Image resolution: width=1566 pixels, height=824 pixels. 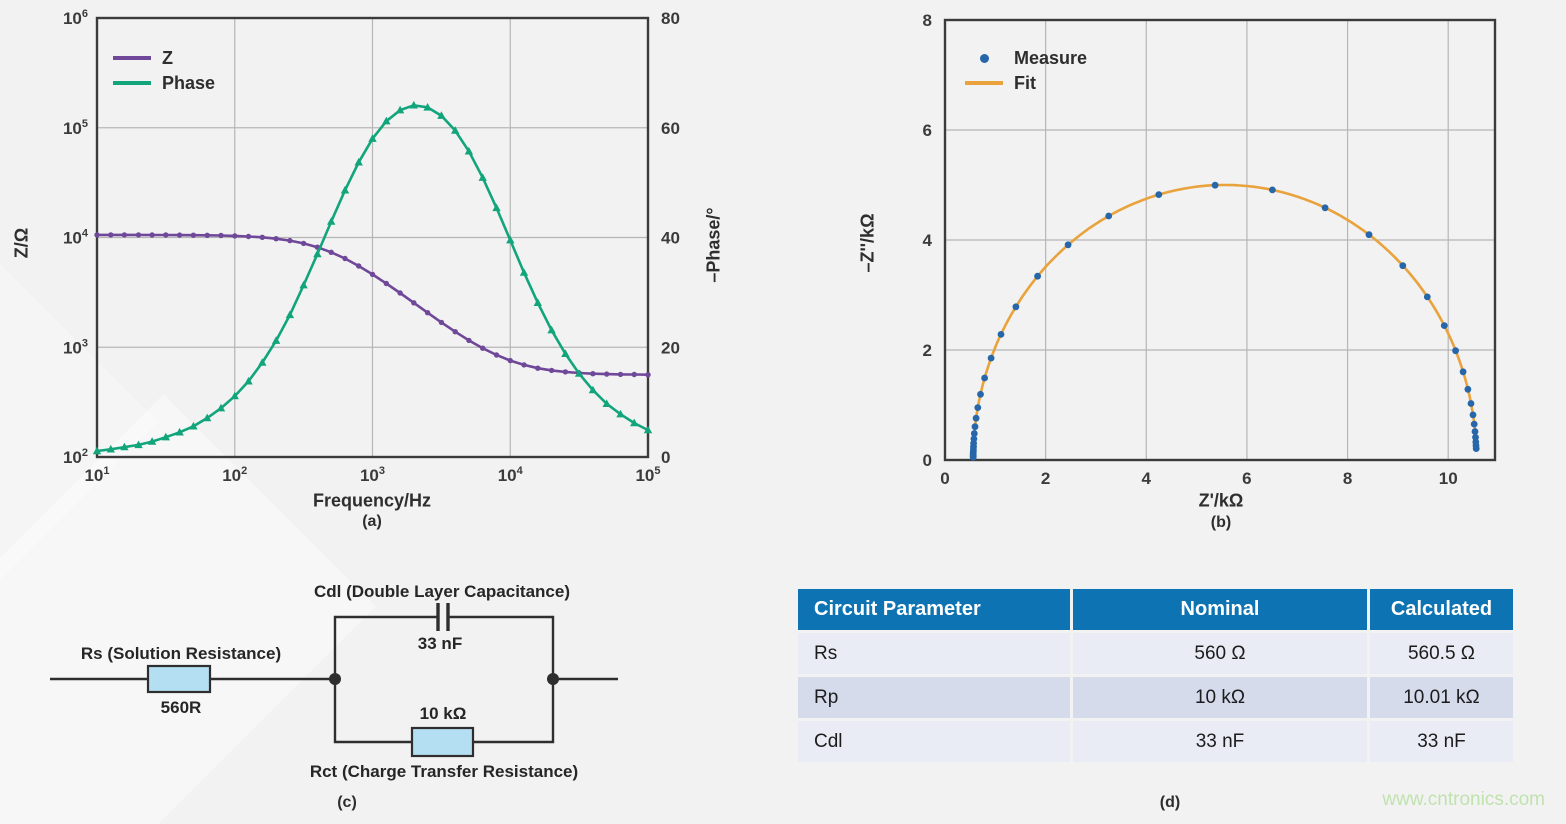 I want to click on tick-label: 10², so click(x=234, y=475).